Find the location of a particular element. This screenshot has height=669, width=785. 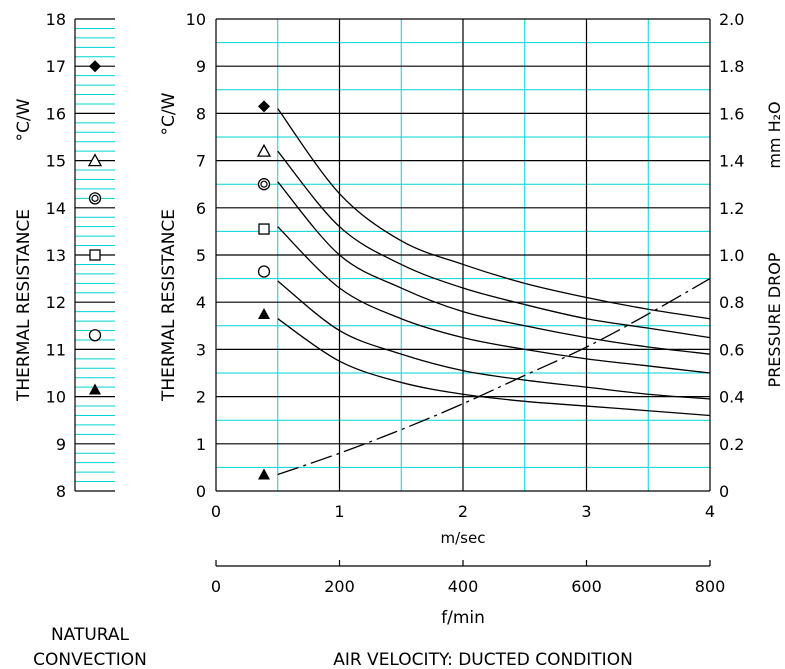

y2-tick-label: 0.8 is located at coordinates (731, 302).